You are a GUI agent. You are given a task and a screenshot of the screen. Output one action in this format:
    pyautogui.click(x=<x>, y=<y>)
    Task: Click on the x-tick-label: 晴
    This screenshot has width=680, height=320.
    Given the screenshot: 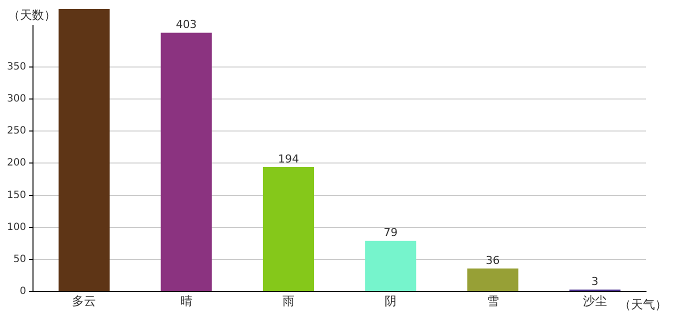 What is the action you would take?
    pyautogui.click(x=186, y=301)
    